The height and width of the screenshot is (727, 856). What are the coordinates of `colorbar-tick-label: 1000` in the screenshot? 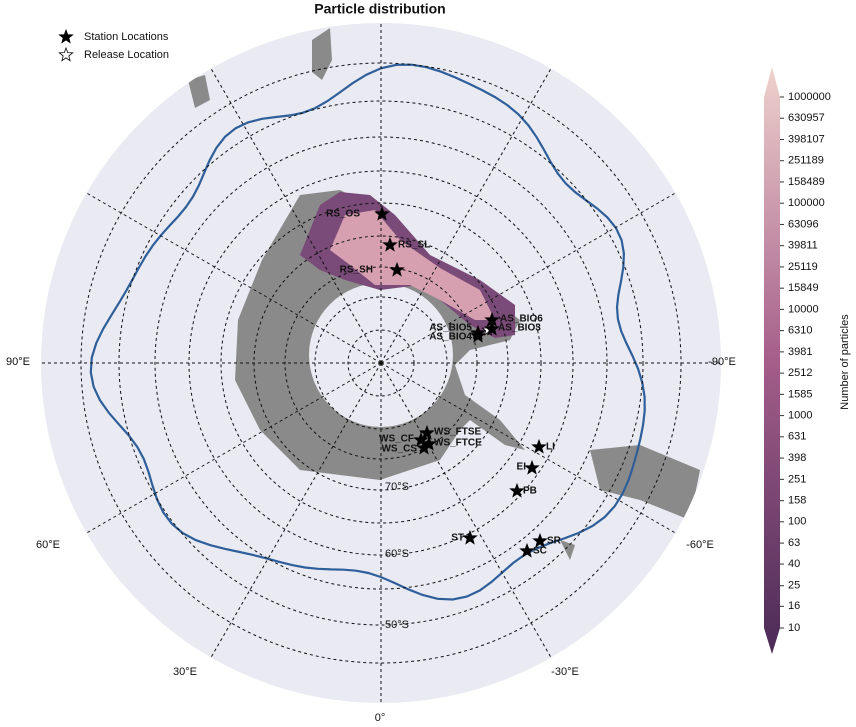 It's located at (800, 416).